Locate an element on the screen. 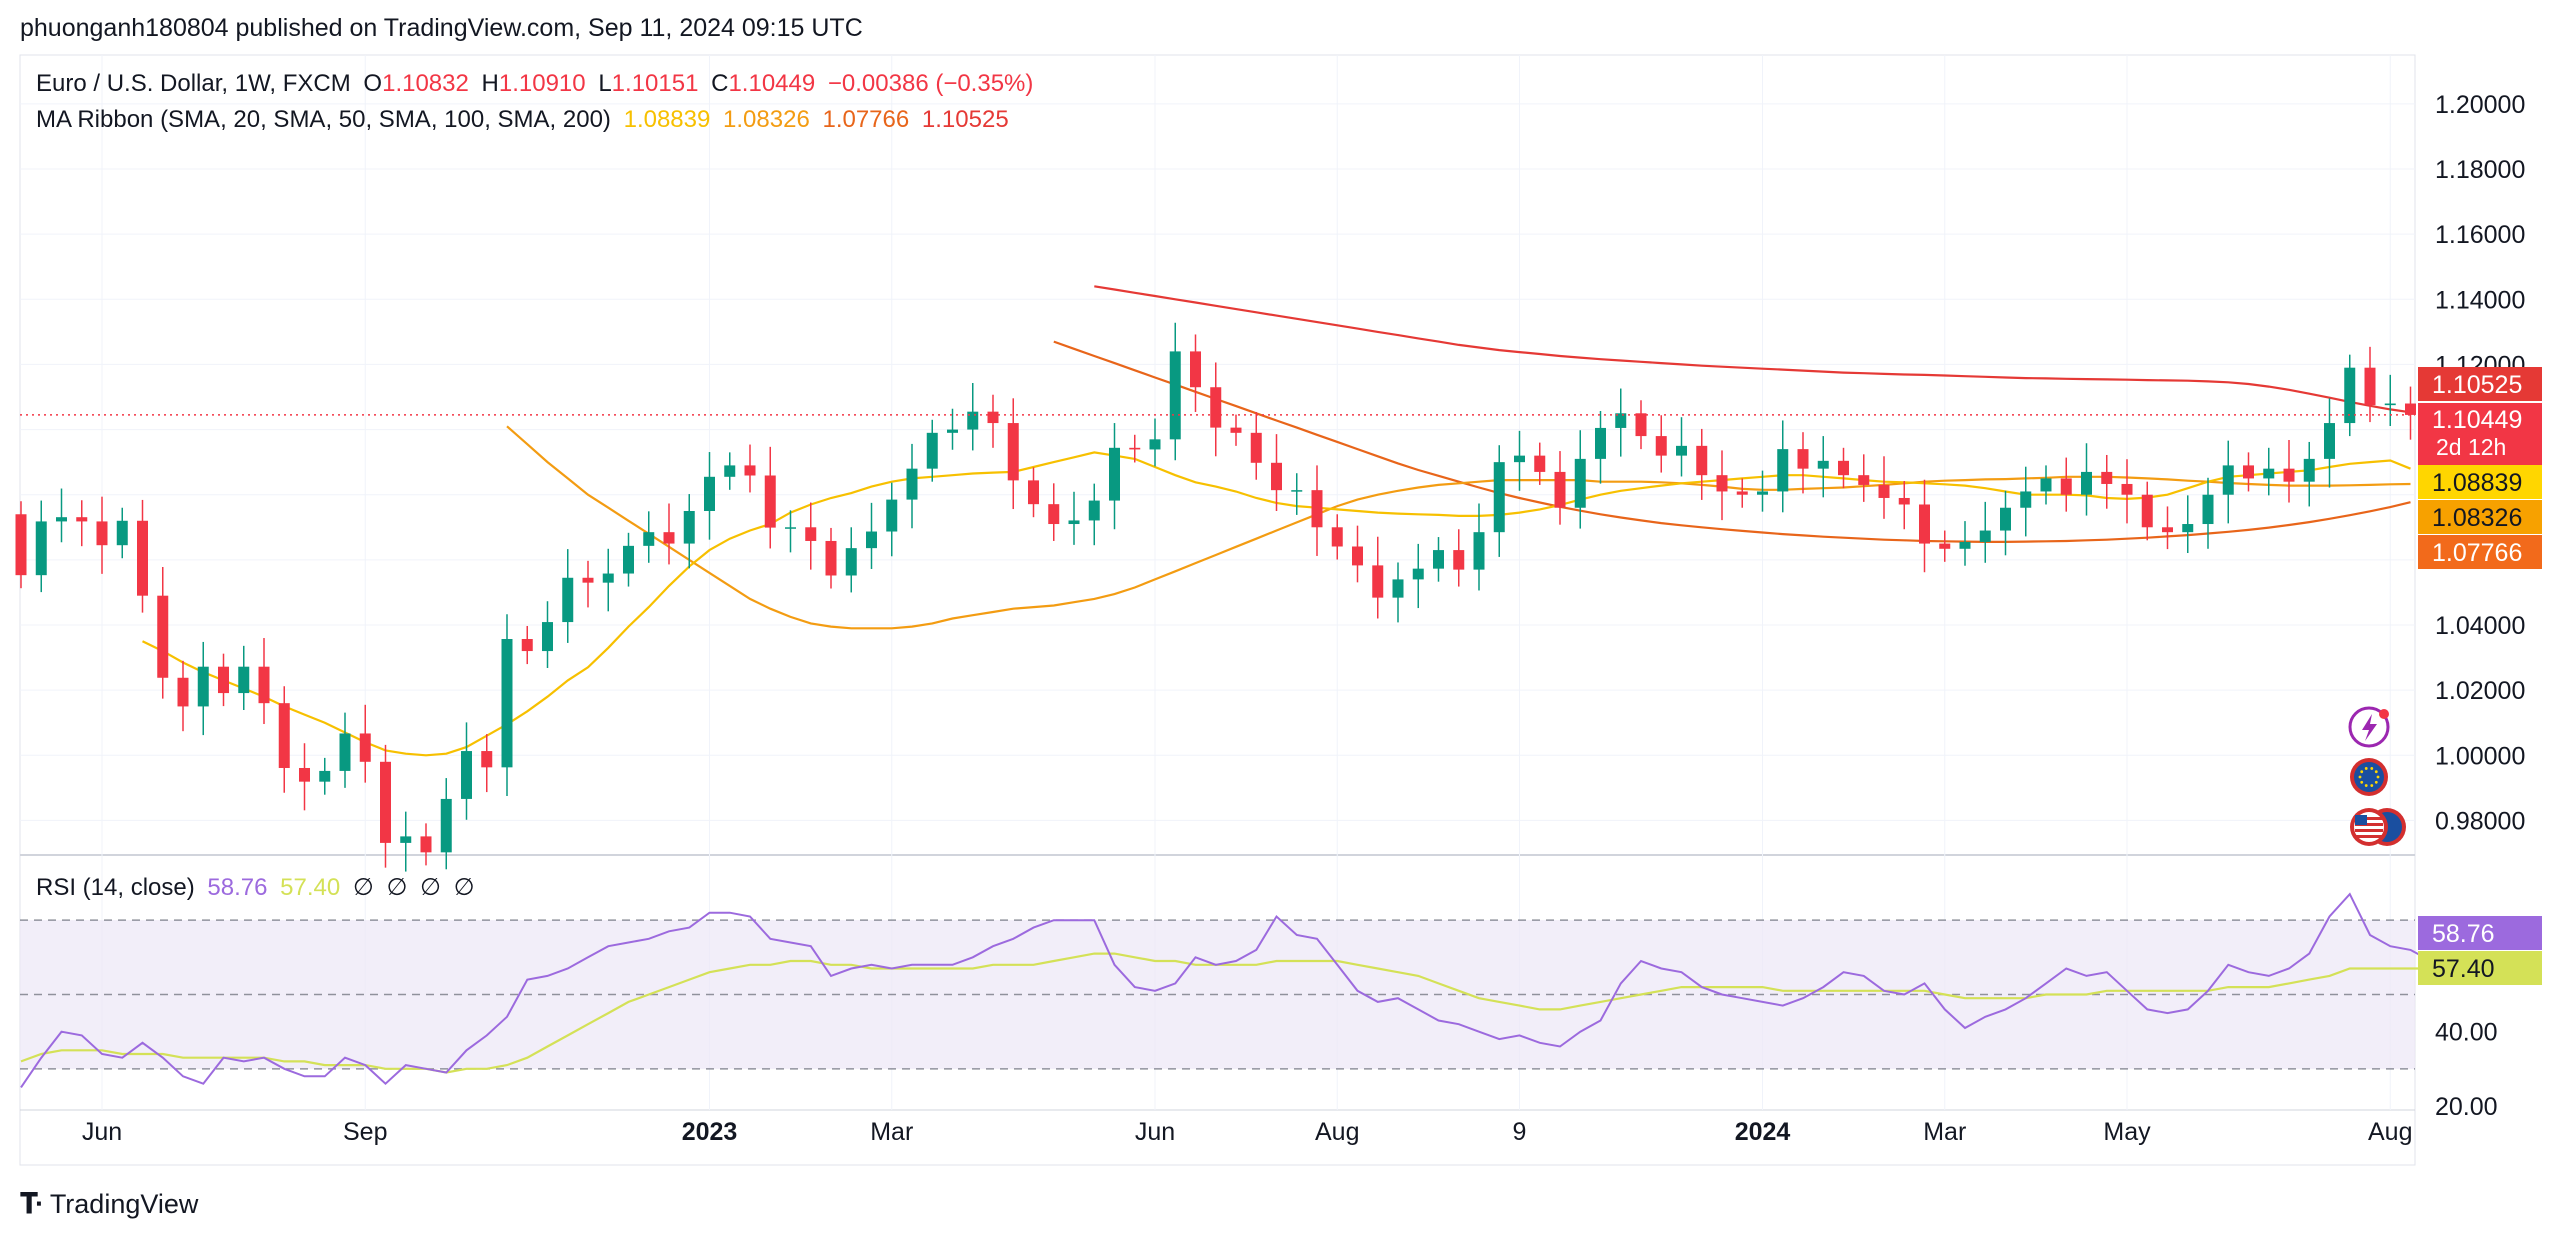 The image size is (2572, 1236). rsi-ma-value: 57.40 is located at coordinates (310, 887).